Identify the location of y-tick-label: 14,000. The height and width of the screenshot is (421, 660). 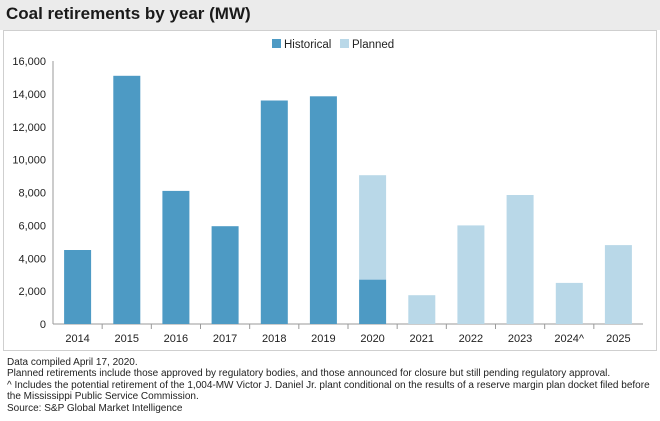
(29, 95).